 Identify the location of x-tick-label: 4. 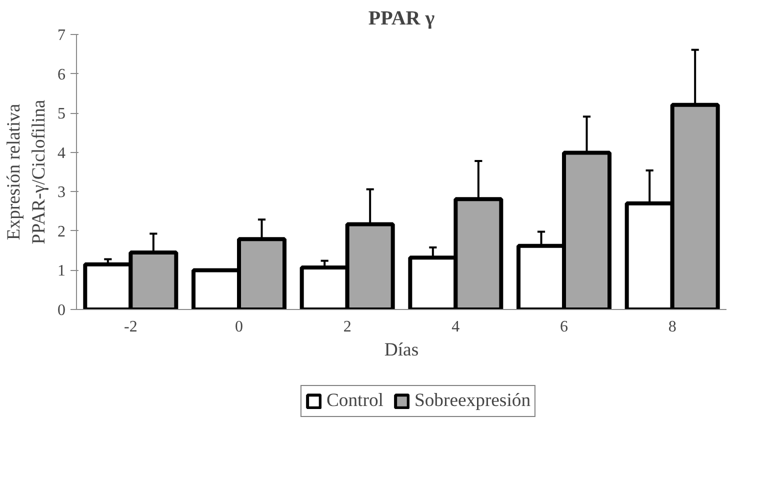
(456, 327).